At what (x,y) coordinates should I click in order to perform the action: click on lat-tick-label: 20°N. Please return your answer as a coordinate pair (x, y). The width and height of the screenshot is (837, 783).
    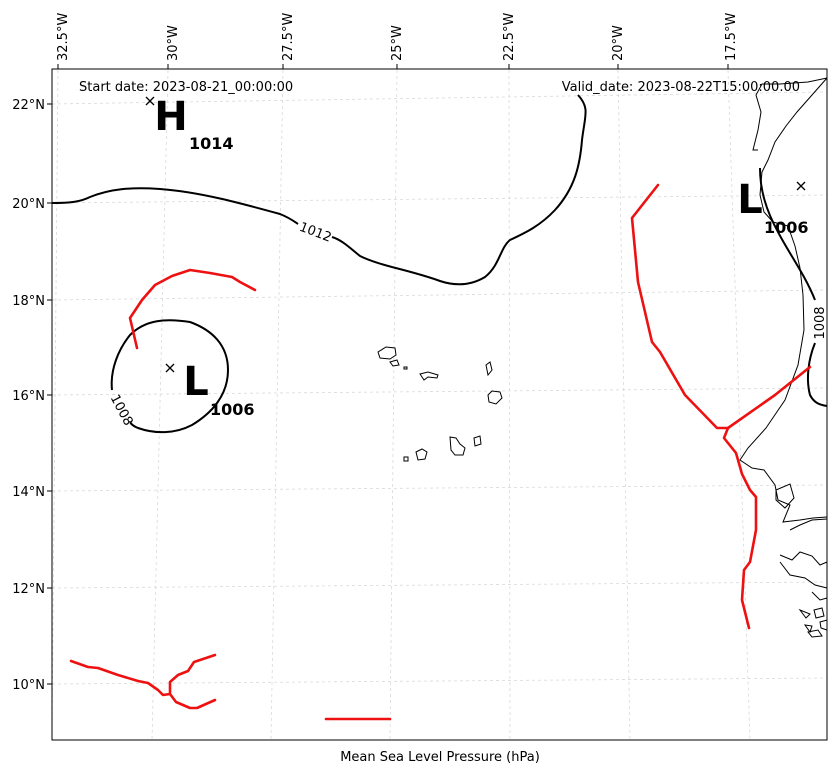
    Looking at the image, I should click on (28, 204).